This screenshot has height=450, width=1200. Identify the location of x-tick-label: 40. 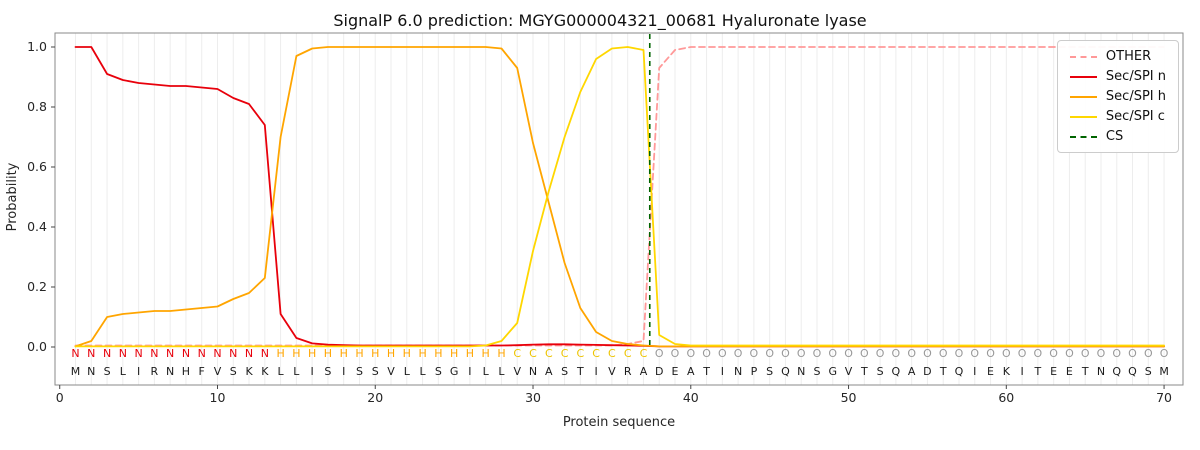
(691, 397).